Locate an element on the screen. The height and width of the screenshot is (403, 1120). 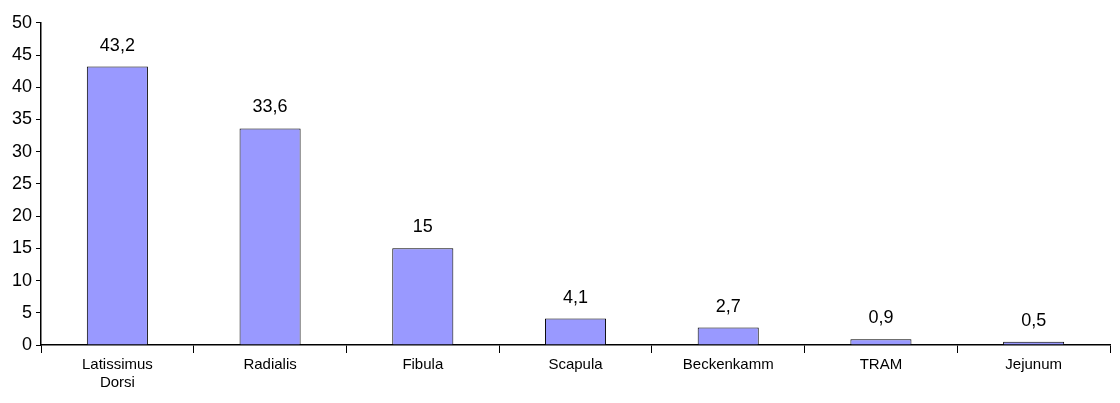
x-tick-label: Jejunum is located at coordinates (1033, 364).